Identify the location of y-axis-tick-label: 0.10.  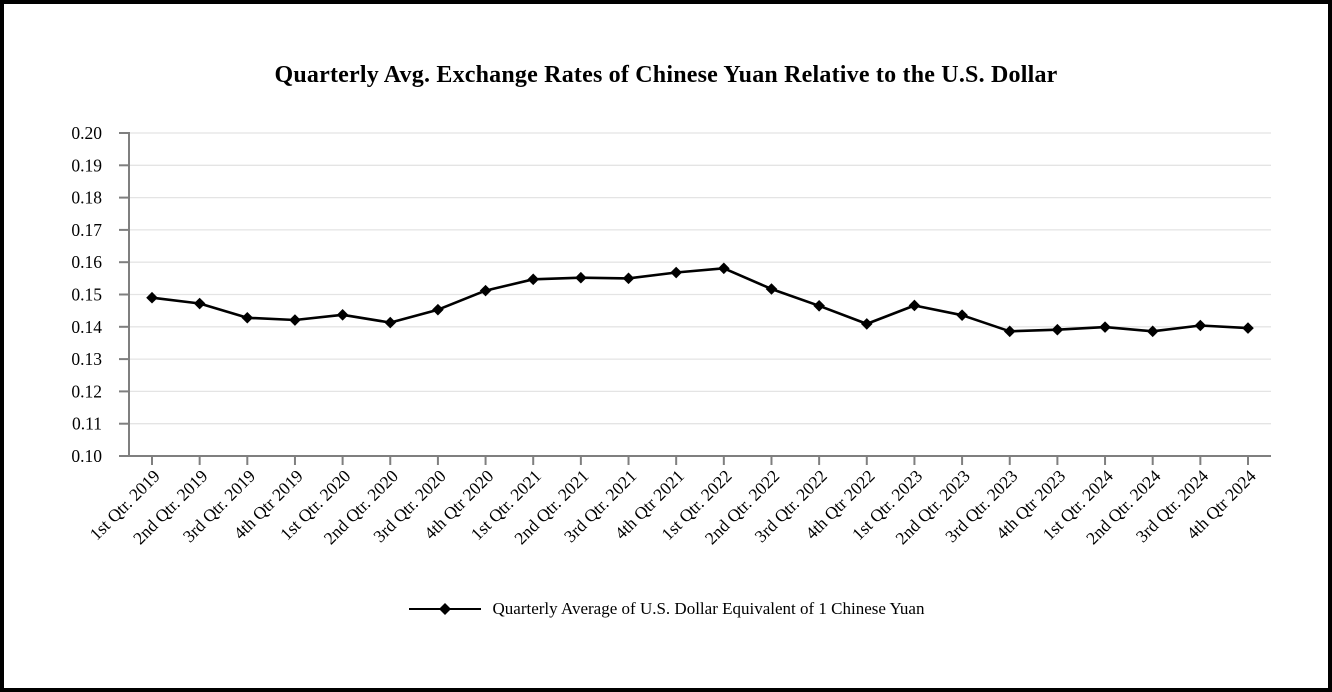
(86, 456).